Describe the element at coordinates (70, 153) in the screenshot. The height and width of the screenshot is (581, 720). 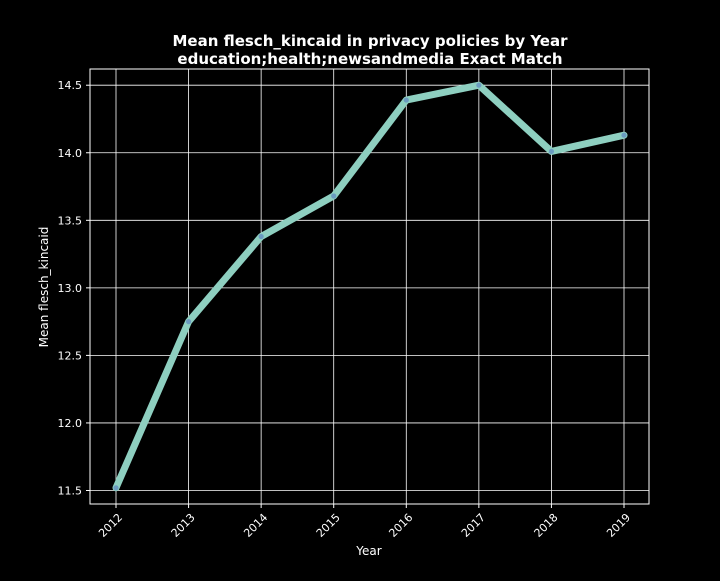
I see `y-tick-label: 14.0` at that location.